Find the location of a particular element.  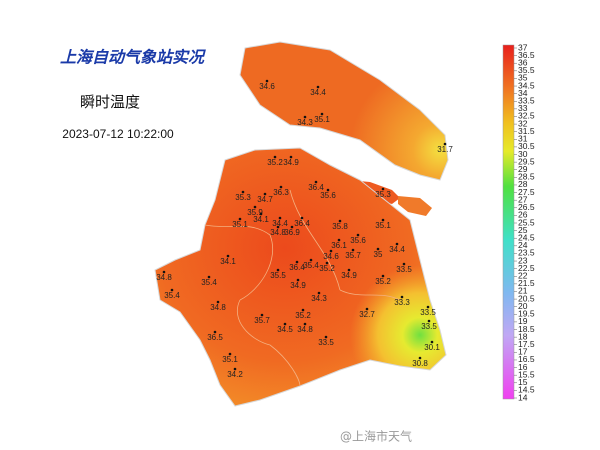

colorbar-label: 30.5 is located at coordinates (526, 146).